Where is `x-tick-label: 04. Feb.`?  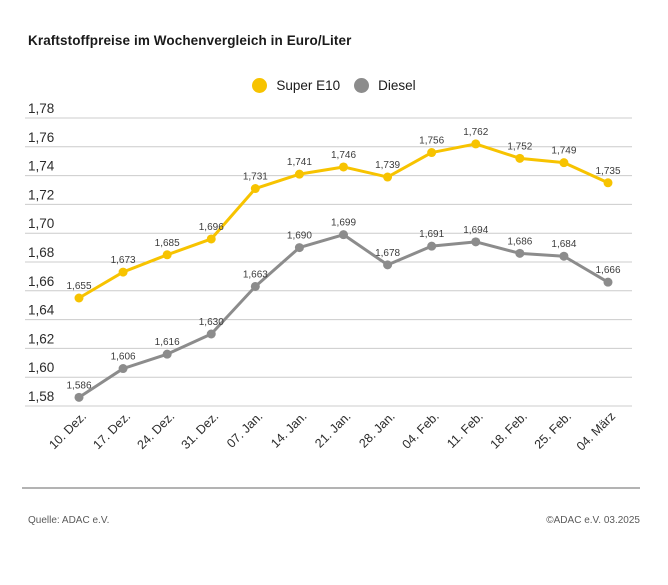
x-tick-label: 04. Feb. is located at coordinates (420, 430).